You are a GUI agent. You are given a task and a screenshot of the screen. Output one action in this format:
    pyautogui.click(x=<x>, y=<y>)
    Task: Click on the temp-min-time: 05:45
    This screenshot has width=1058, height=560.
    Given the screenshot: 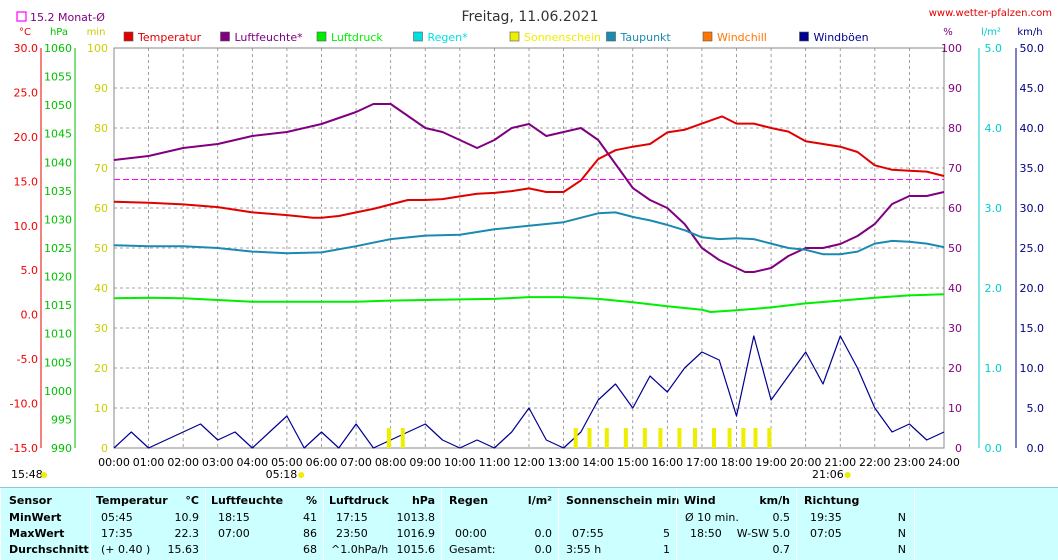 What is the action you would take?
    pyautogui.click(x=117, y=517)
    